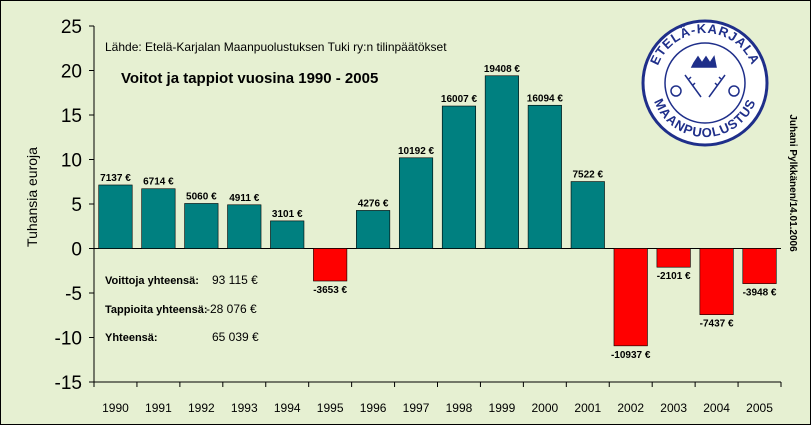 The height and width of the screenshot is (425, 811). I want to click on data-label: 4276 €, so click(373, 203).